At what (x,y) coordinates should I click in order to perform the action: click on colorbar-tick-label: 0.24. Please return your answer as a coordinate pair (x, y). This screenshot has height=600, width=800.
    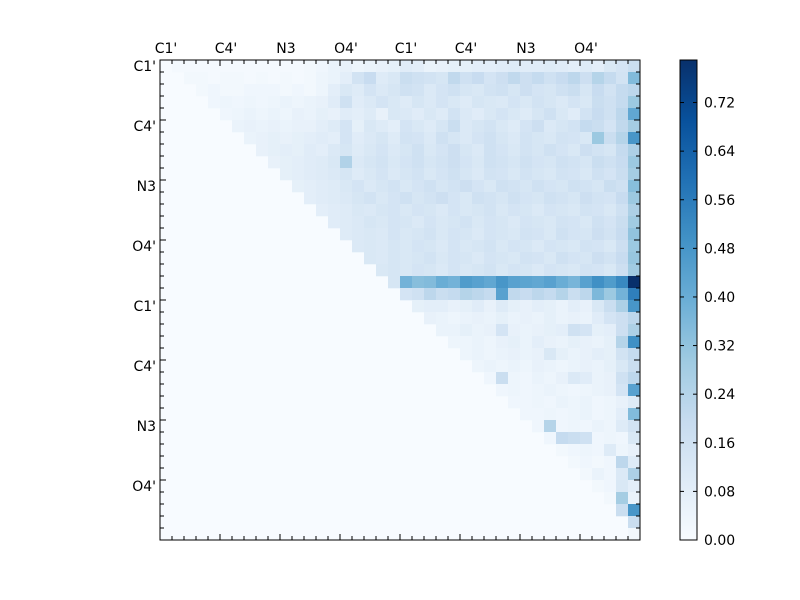
    Looking at the image, I should click on (719, 395).